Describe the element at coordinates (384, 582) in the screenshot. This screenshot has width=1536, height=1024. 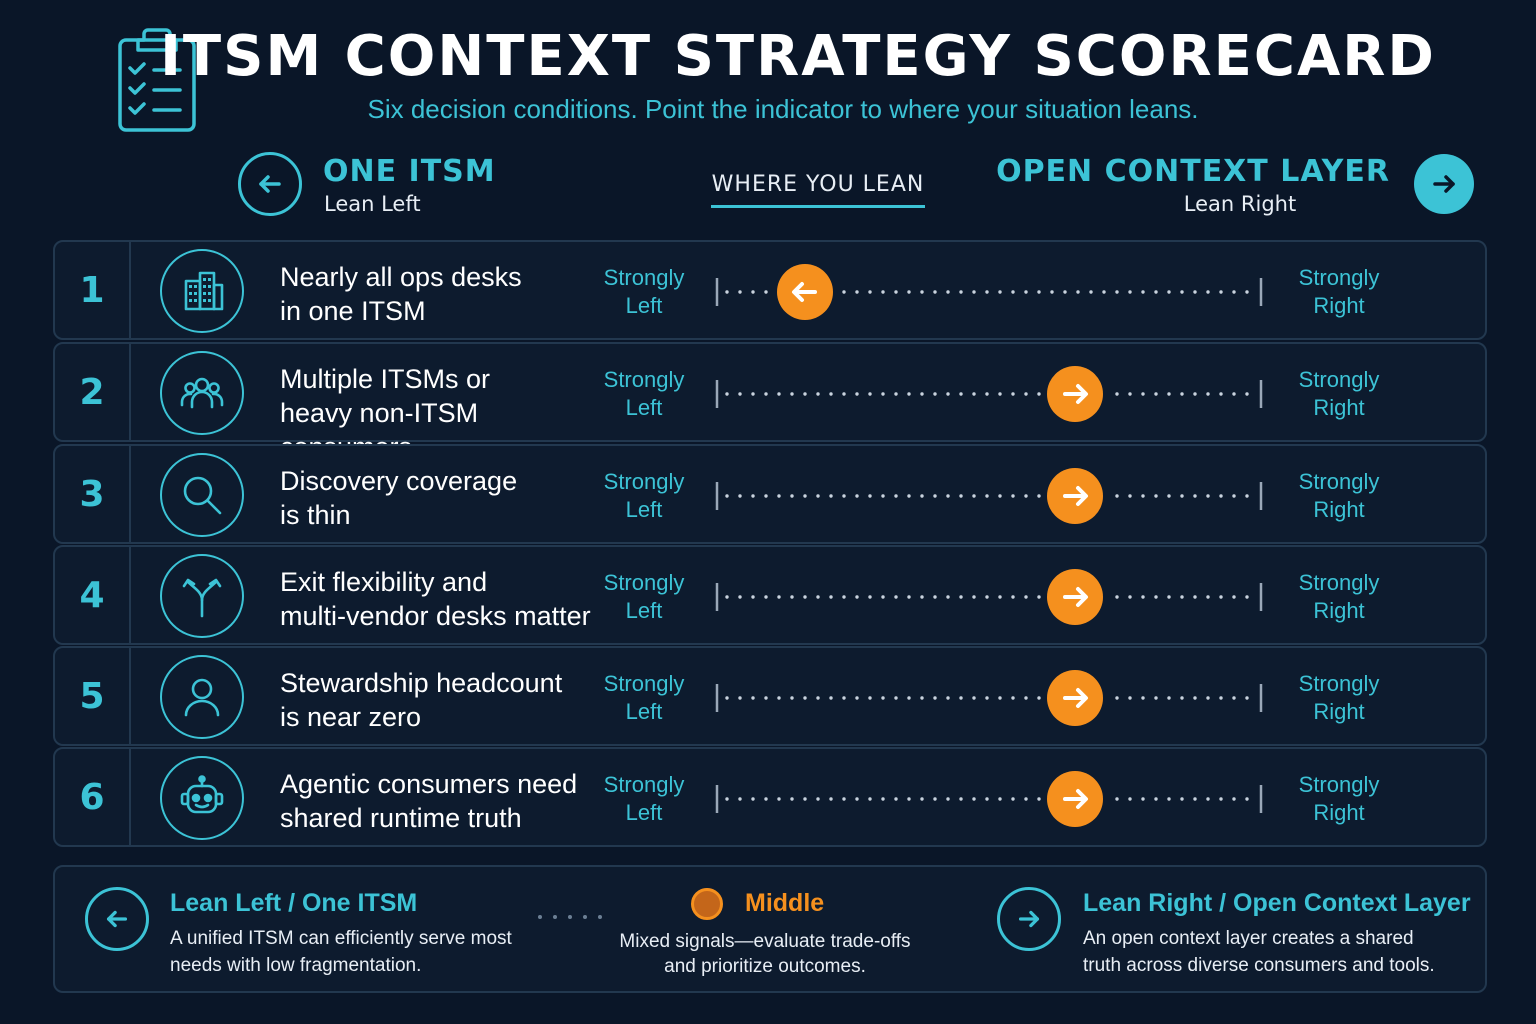
I see `condition-line-1: Exit flexibility and` at that location.